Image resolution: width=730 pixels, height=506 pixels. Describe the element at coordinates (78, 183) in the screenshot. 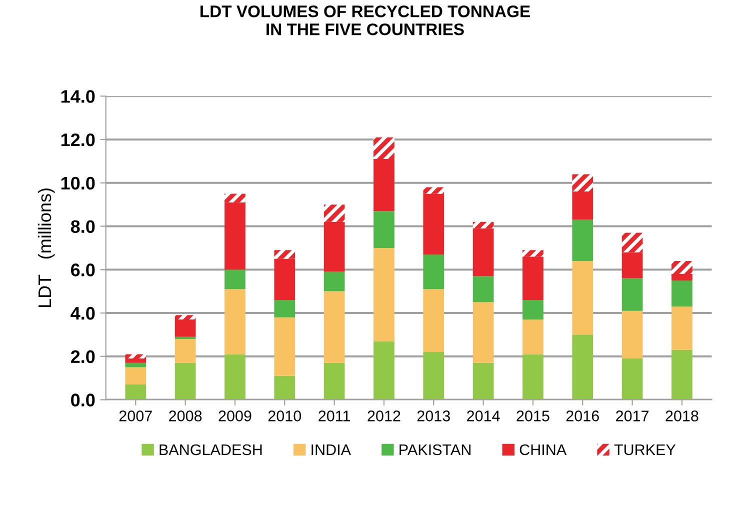

I see `y-tick-label: 10.0` at that location.